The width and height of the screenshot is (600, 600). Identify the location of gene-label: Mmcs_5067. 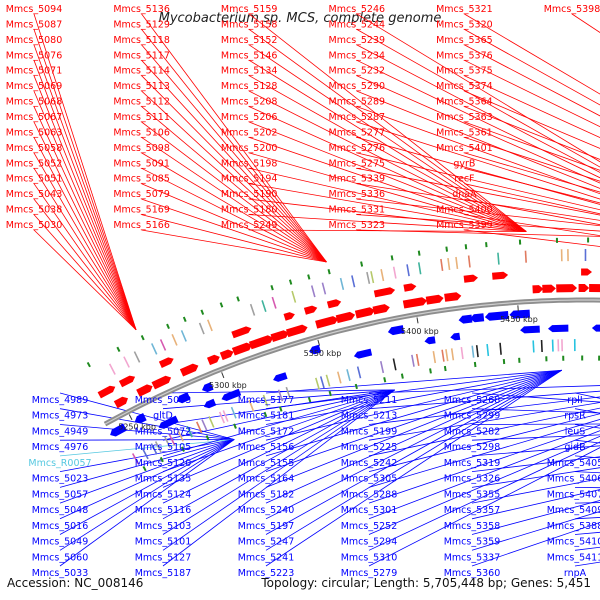
(34, 117).